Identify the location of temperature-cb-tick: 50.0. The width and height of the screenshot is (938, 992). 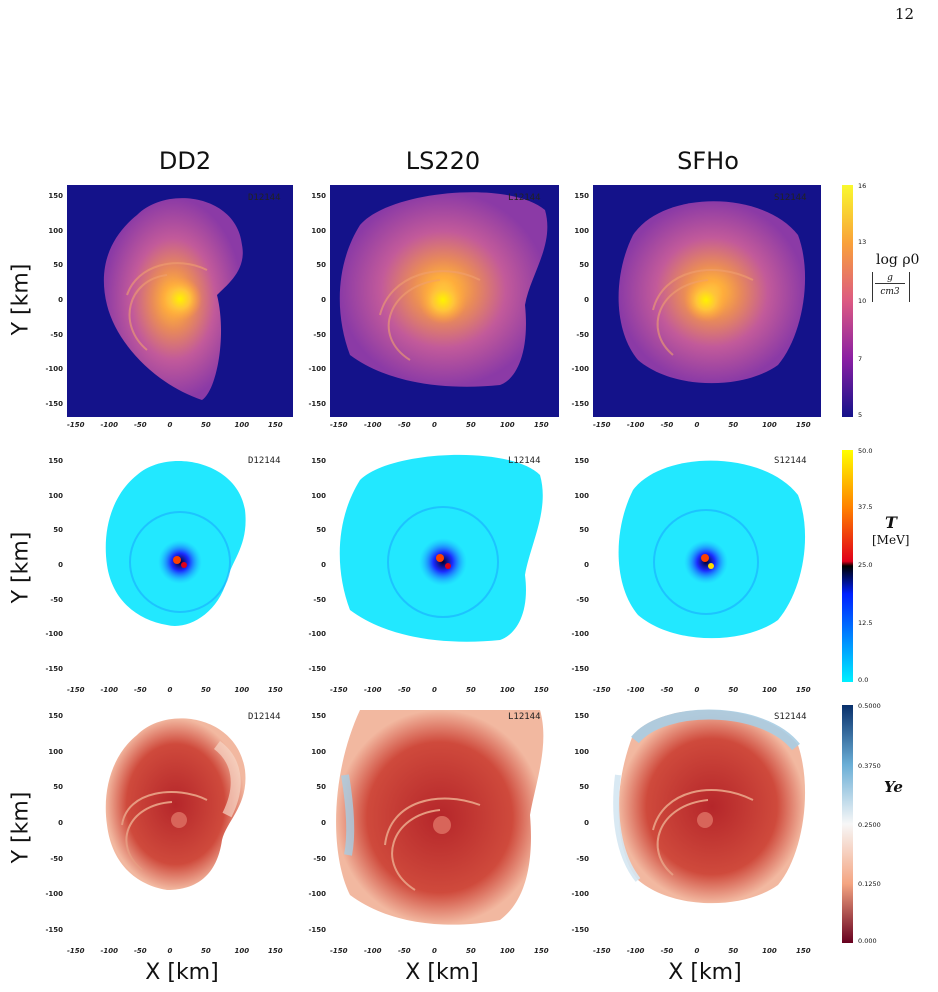
(865, 451).